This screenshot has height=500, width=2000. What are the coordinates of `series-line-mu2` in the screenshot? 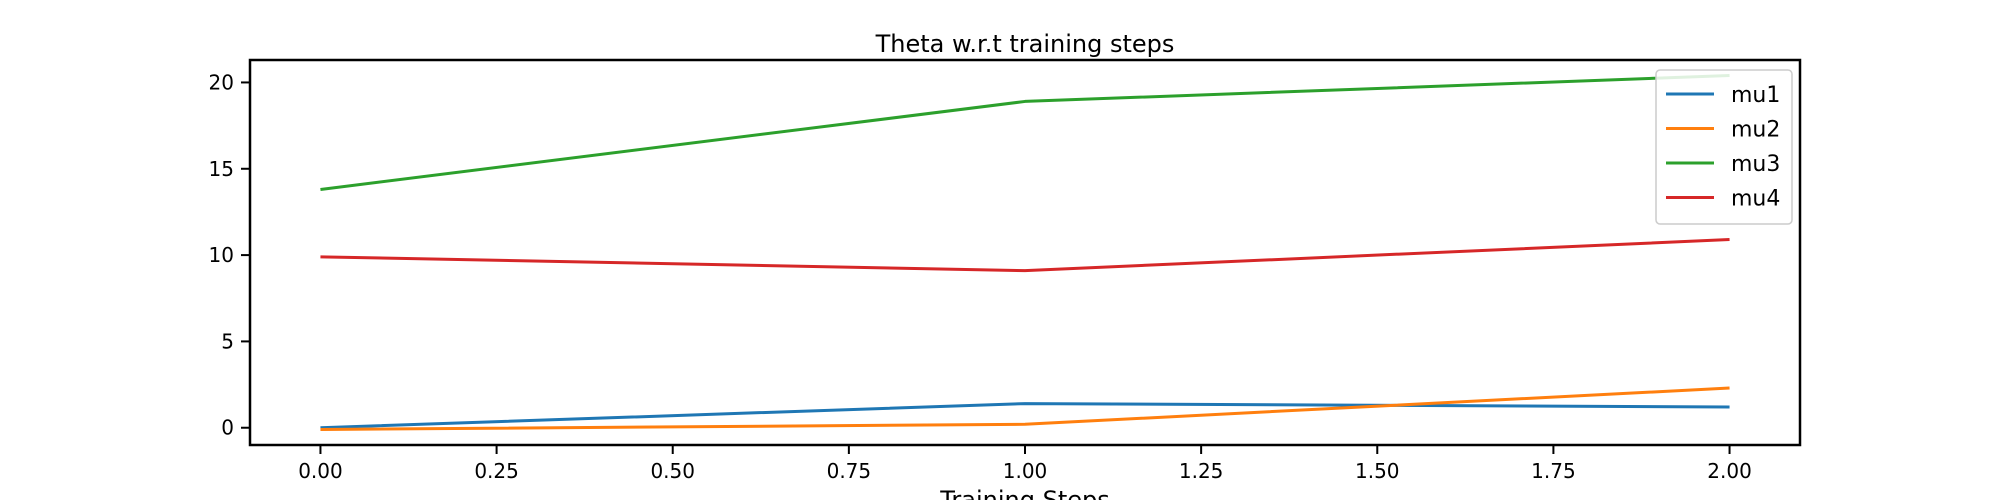 It's located at (1025, 408).